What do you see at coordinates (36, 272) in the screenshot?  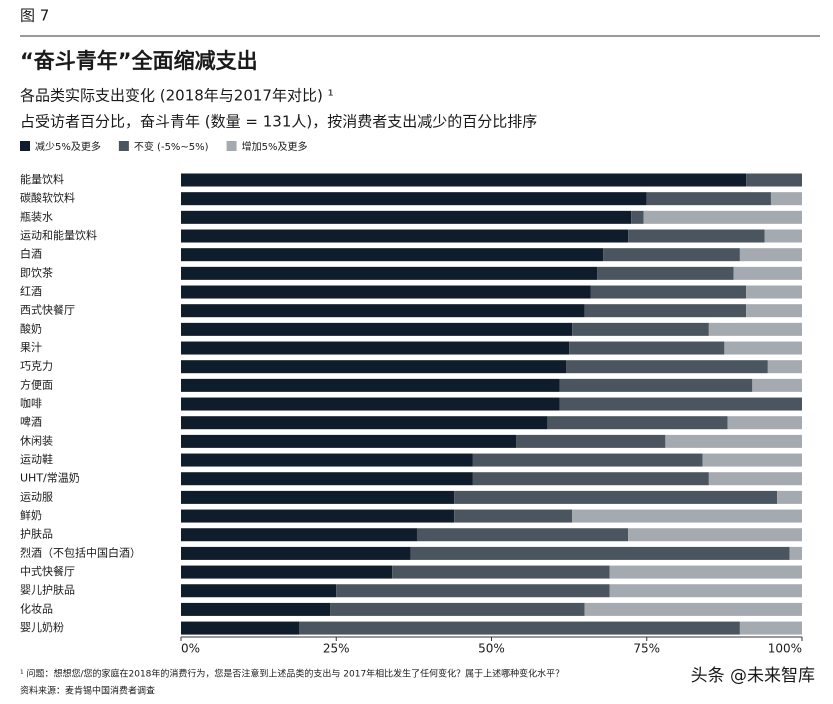 I see `y-tick-label: 即饮茶` at bounding box center [36, 272].